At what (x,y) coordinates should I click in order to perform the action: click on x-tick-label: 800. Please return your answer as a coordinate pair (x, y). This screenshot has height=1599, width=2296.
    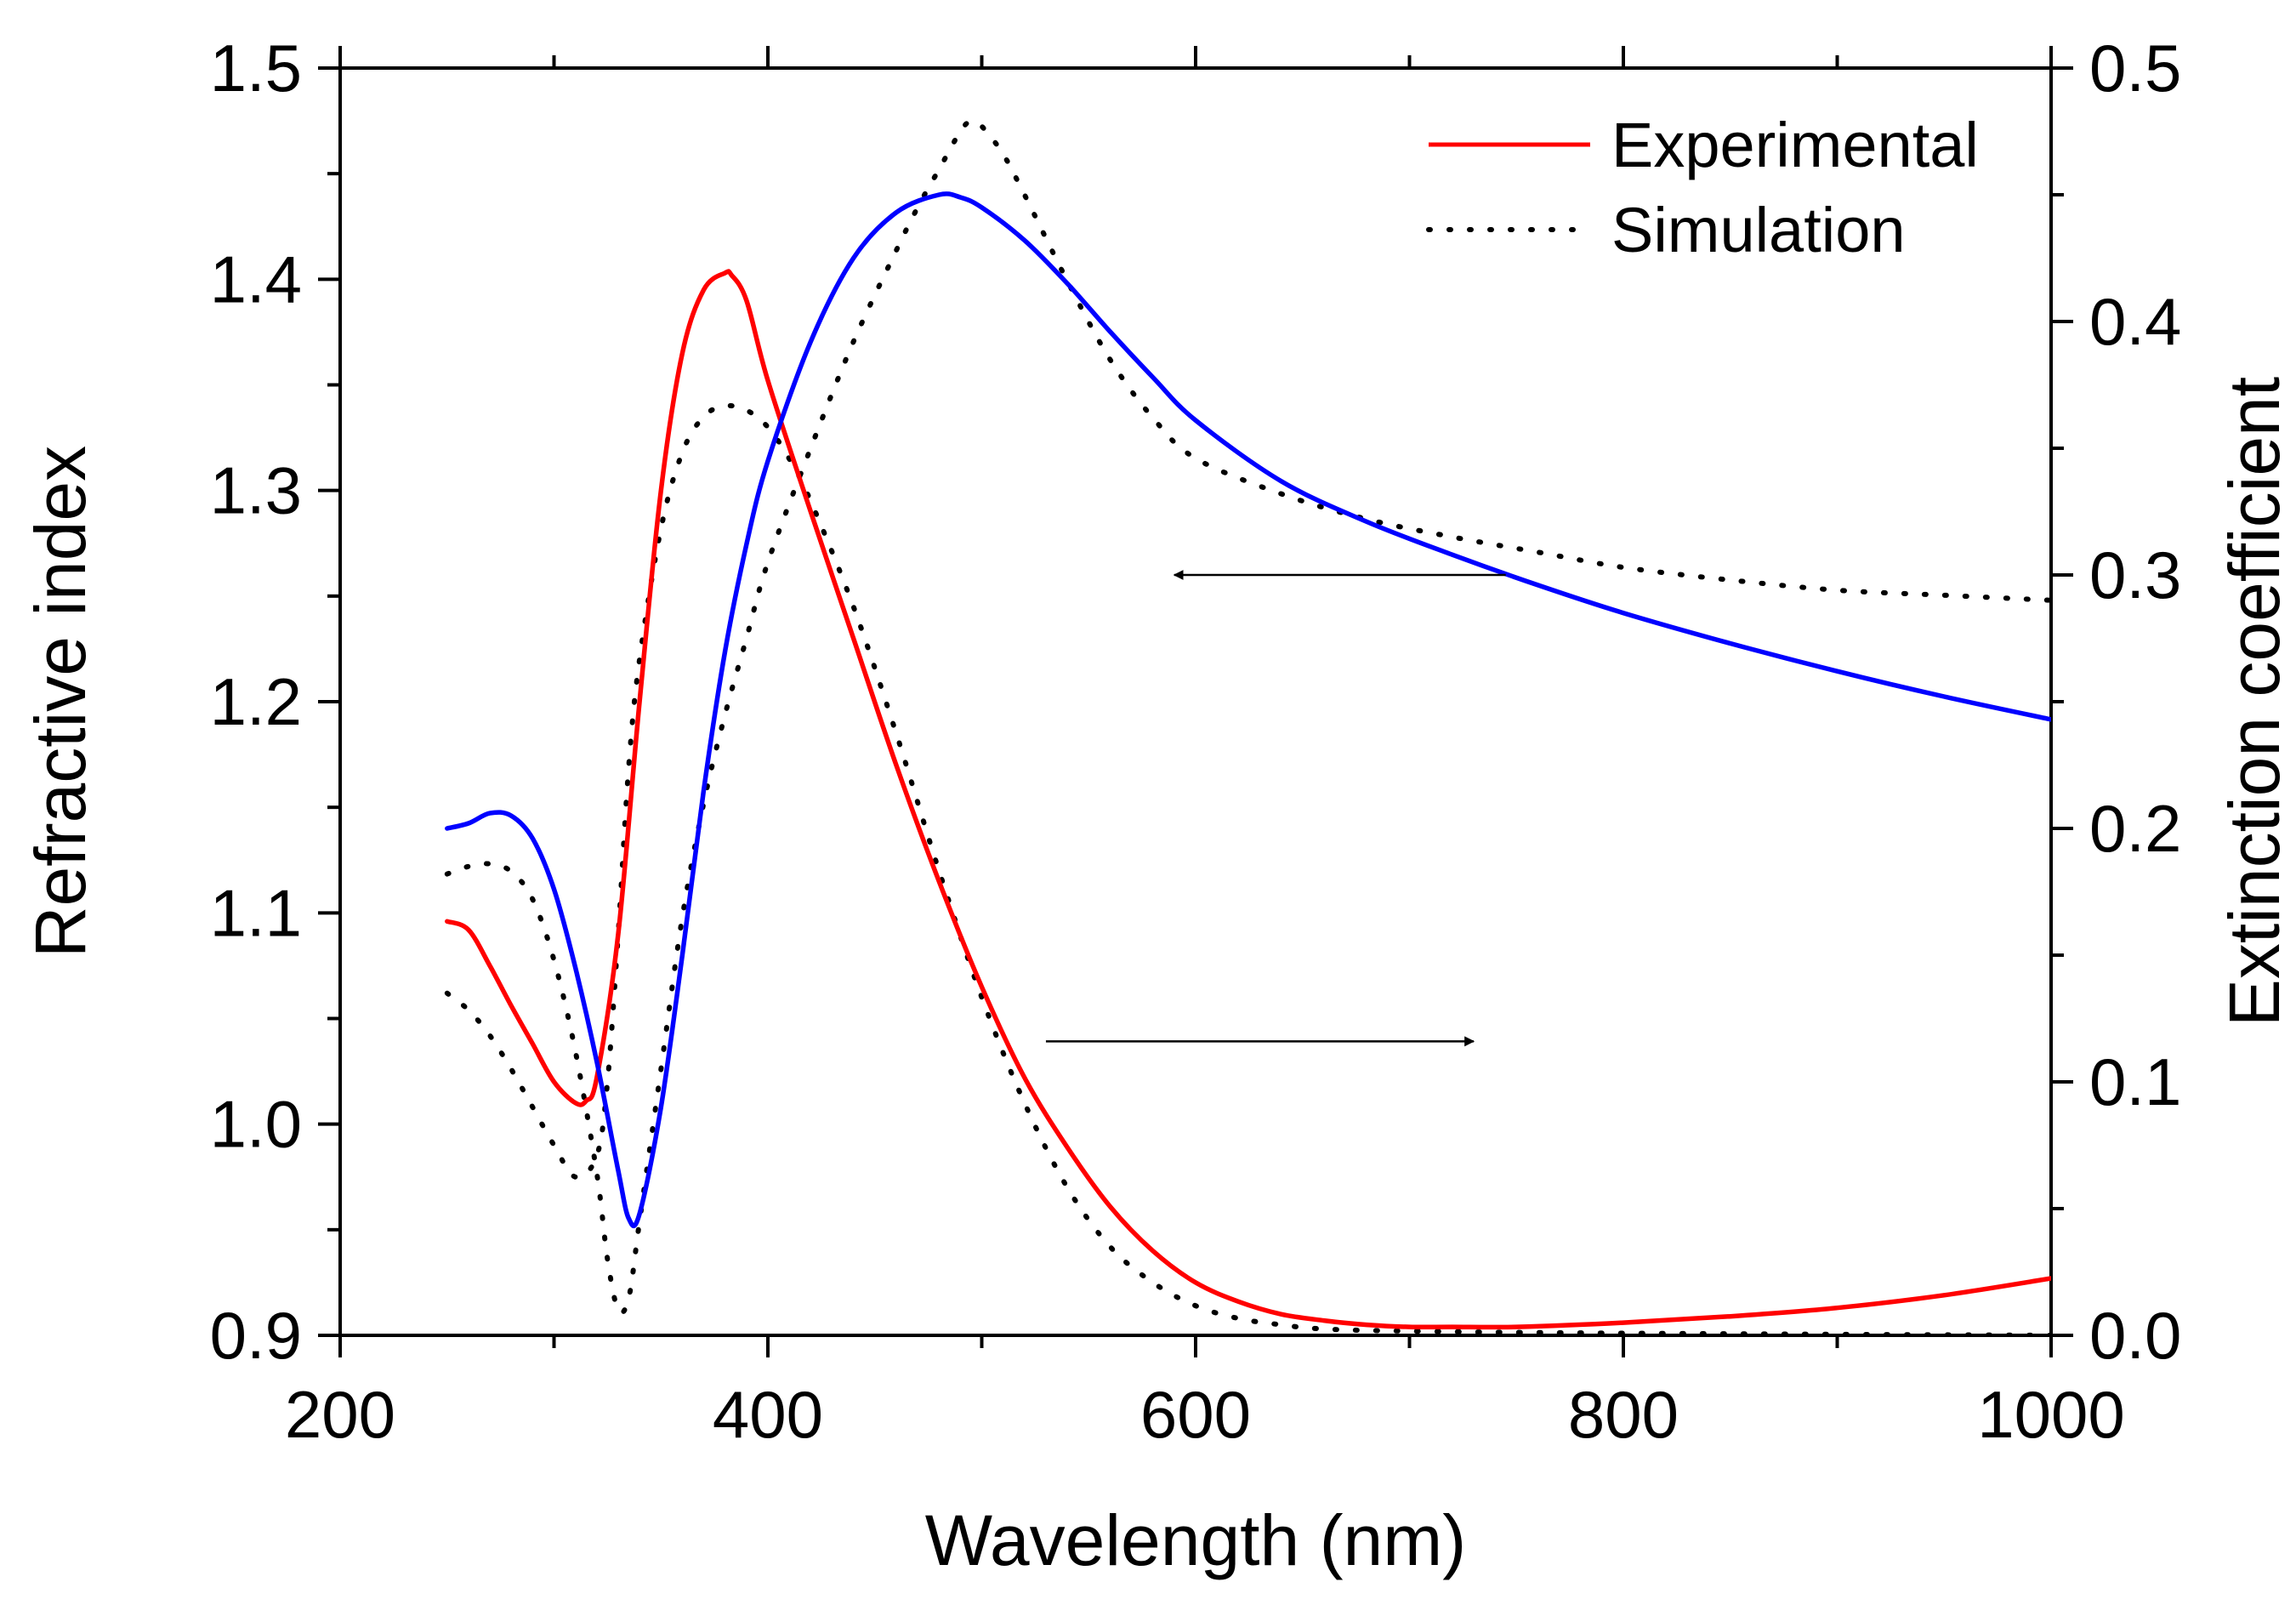
    Looking at the image, I should click on (1623, 1414).